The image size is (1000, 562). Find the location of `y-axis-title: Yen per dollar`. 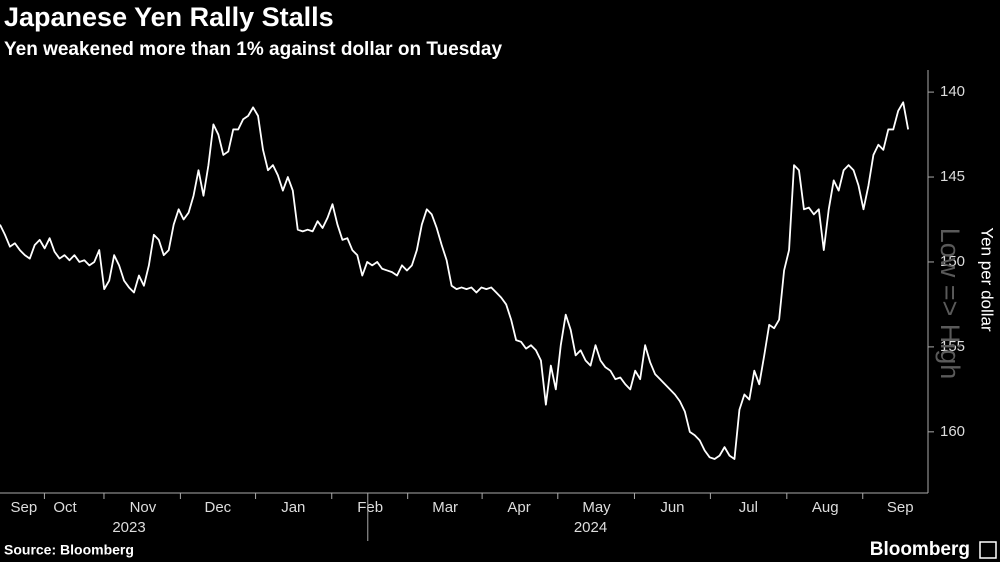

y-axis-title: Yen per dollar is located at coordinates (987, 279).